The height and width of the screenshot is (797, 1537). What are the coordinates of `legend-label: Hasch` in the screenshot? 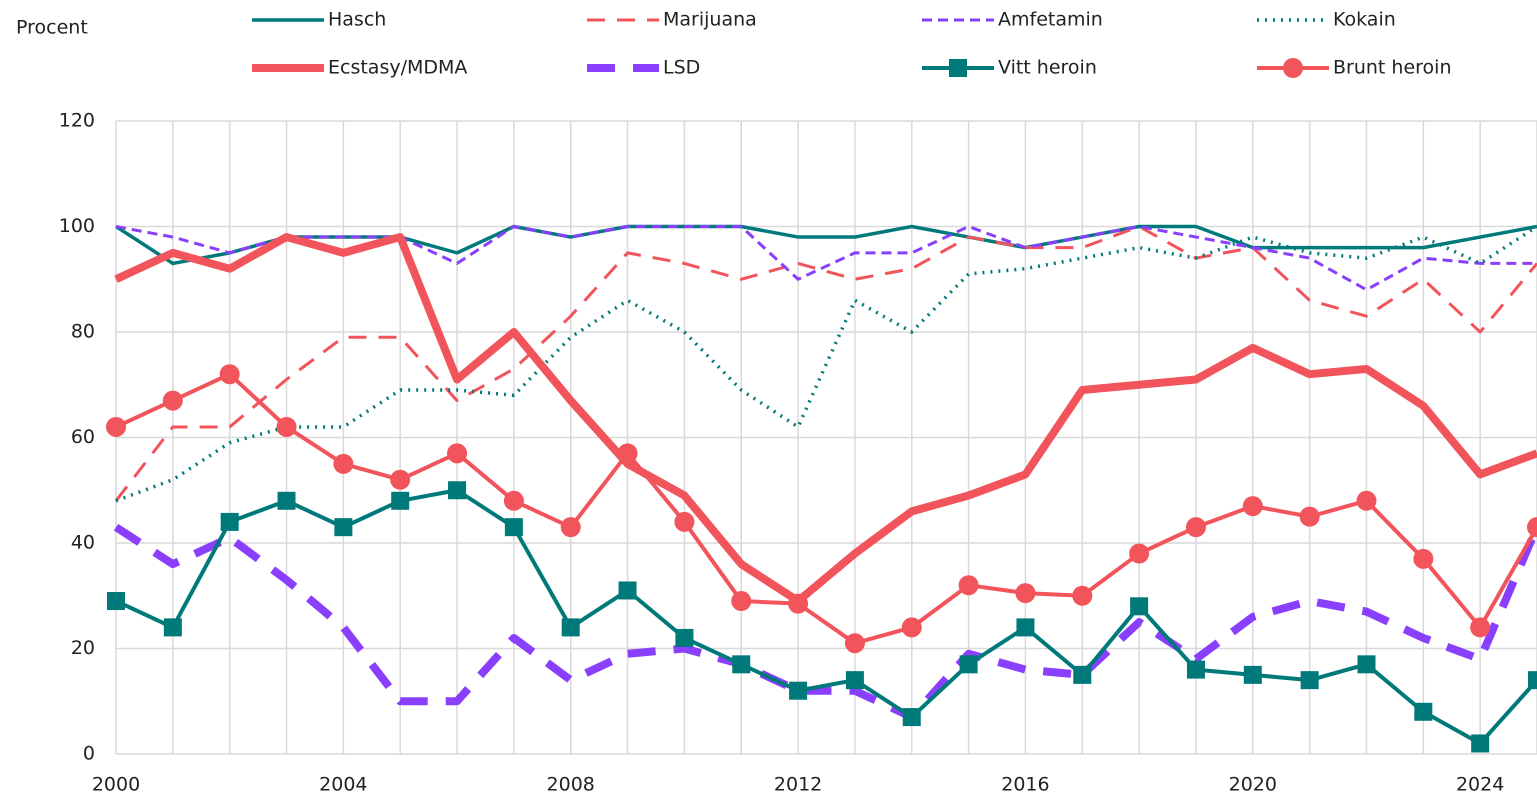 It's located at (357, 20).